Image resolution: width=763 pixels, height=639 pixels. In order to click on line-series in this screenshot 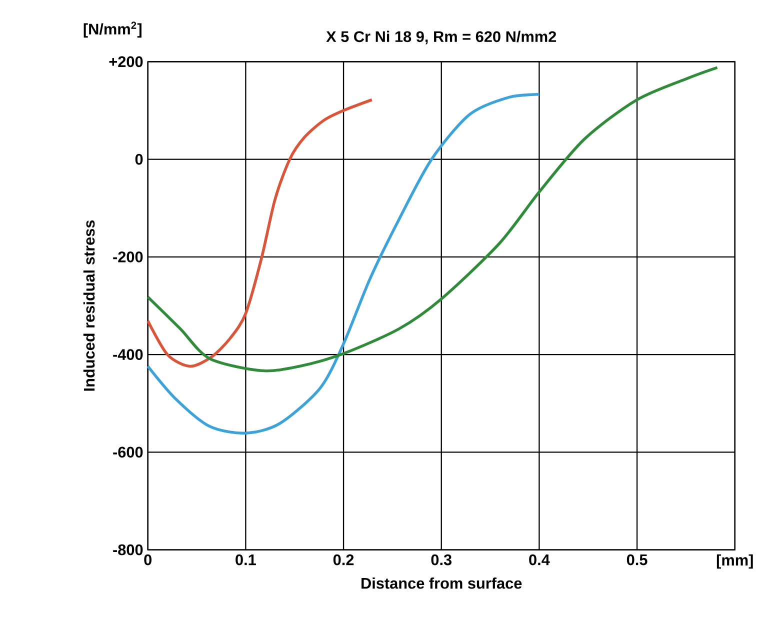, I will do `click(260, 233)`.